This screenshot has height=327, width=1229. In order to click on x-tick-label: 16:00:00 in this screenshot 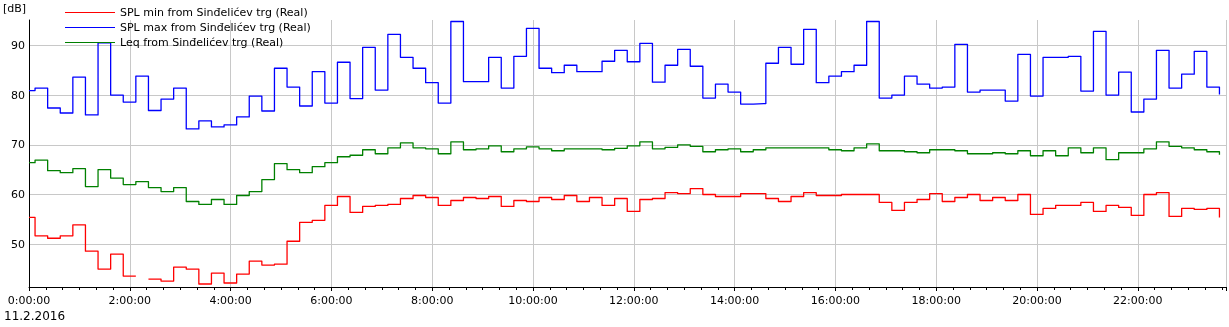, I will do `click(835, 300)`.